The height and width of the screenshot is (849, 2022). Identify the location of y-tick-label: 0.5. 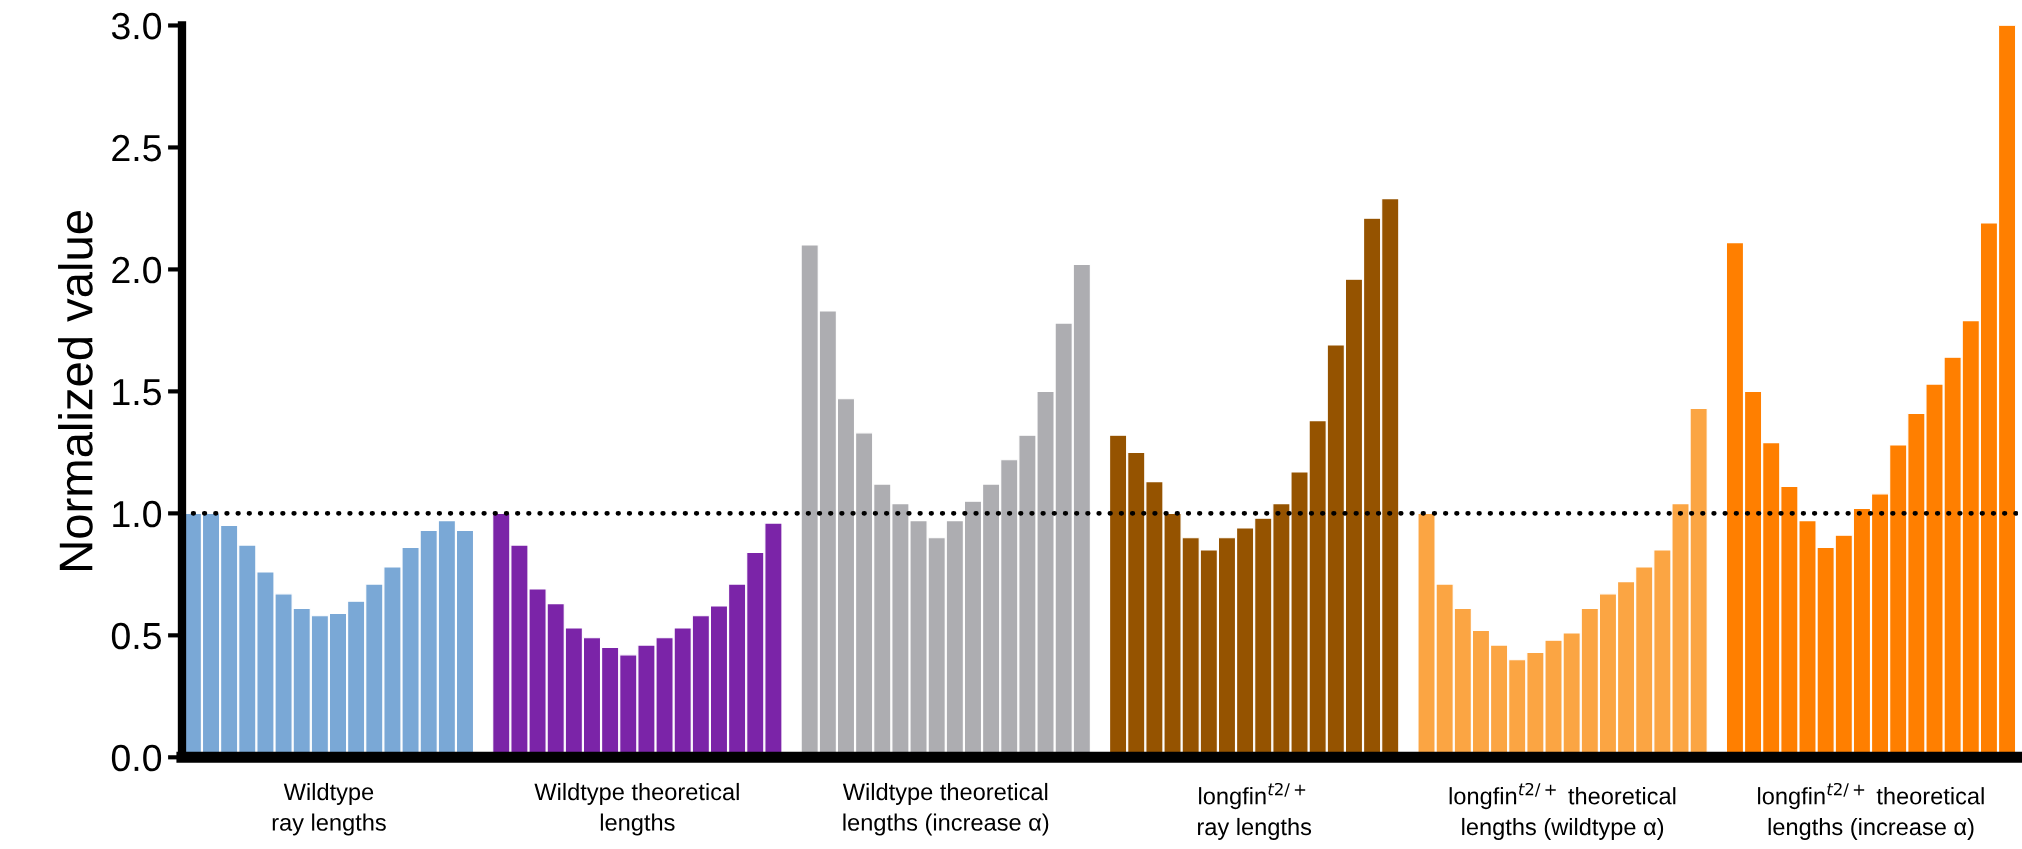
(136, 636).